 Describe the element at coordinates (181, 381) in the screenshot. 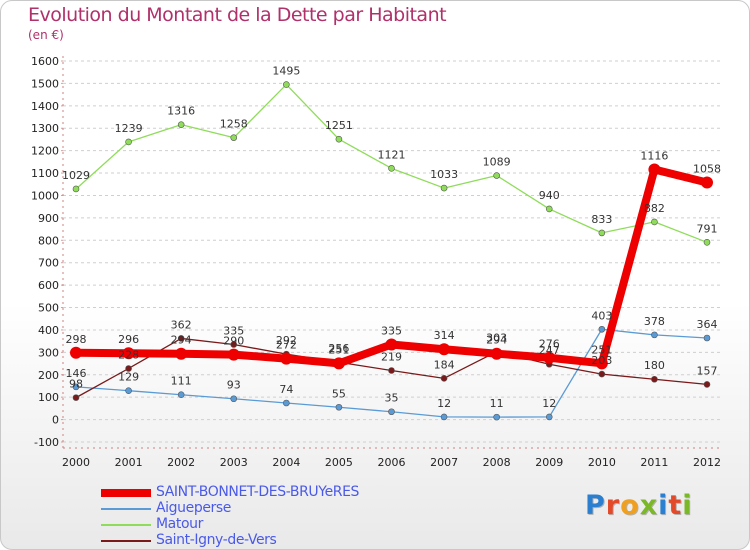

I see `data-label: 111` at that location.